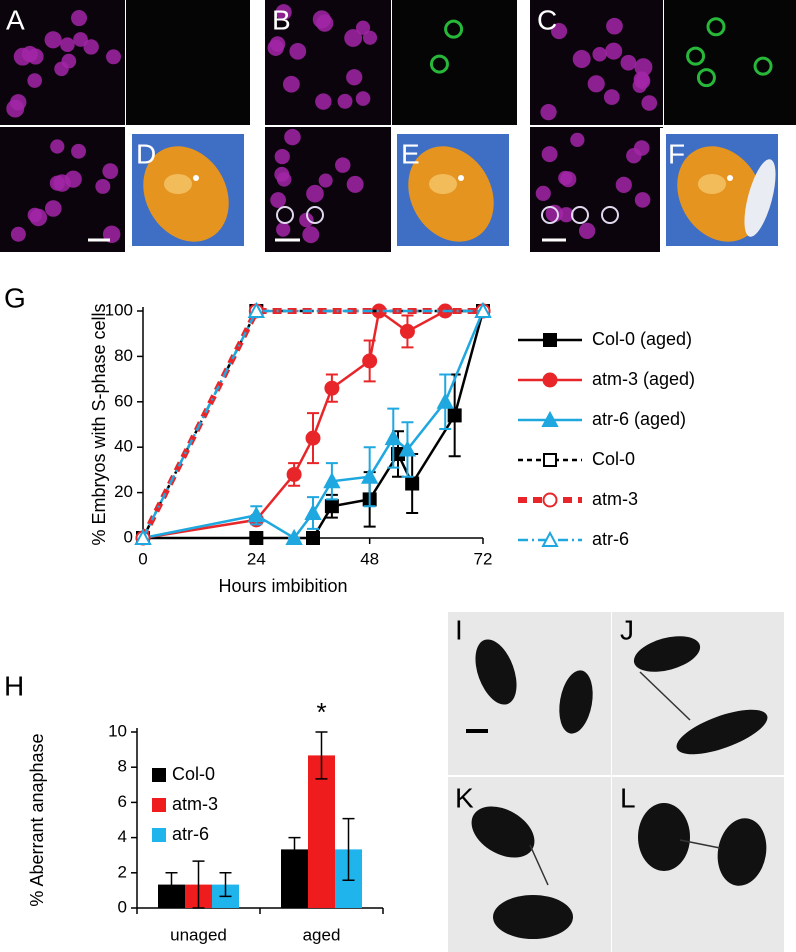 The height and width of the screenshot is (952, 796). What do you see at coordinates (99, 424) in the screenshot?
I see `y-axis-label: % Embryos with S-phase cells` at bounding box center [99, 424].